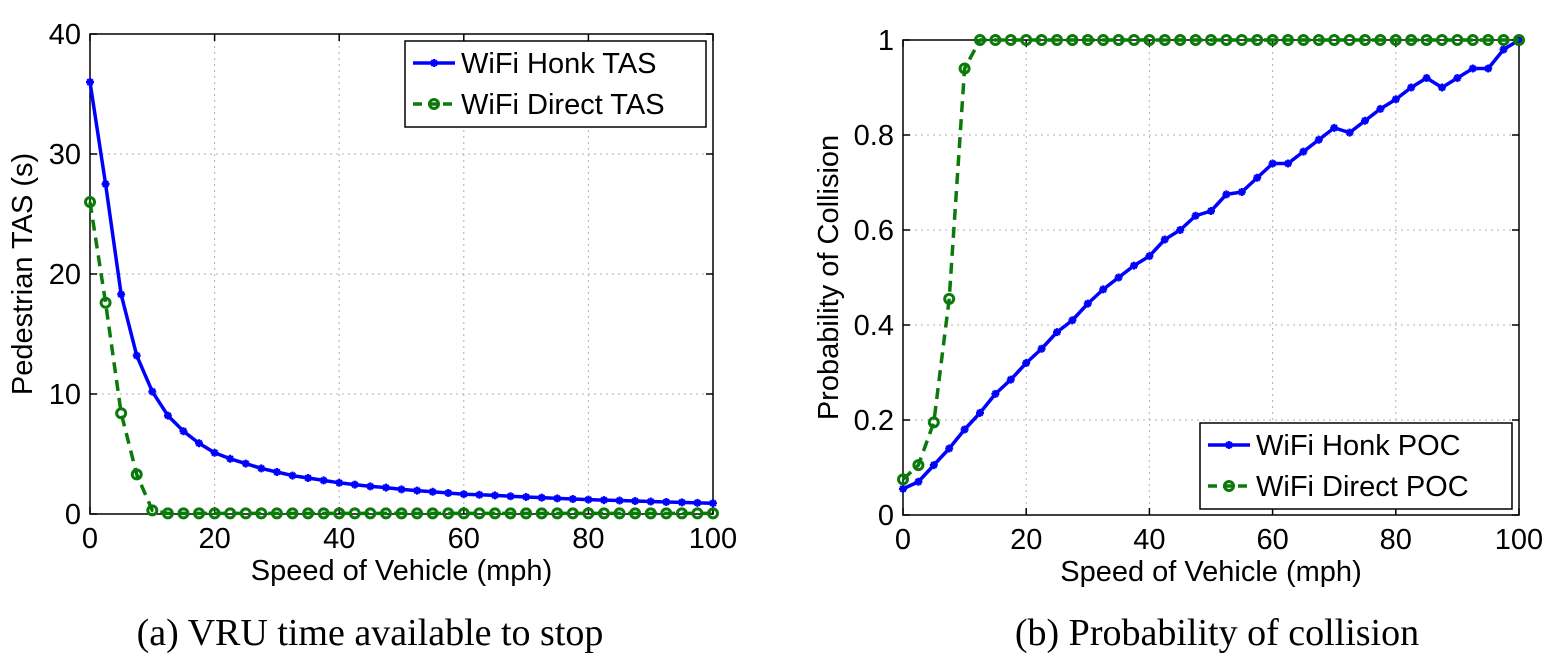  I want to click on x-tick-label: 20, so click(214, 539).